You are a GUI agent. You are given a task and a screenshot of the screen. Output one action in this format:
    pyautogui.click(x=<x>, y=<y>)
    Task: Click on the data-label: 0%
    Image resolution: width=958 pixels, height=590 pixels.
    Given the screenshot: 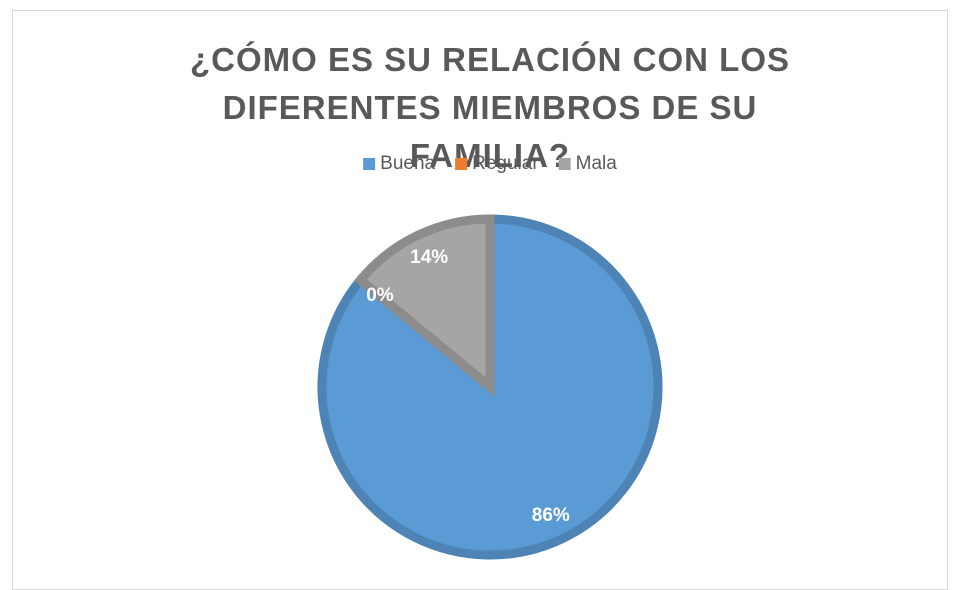 What is the action you would take?
    pyautogui.click(x=380, y=295)
    